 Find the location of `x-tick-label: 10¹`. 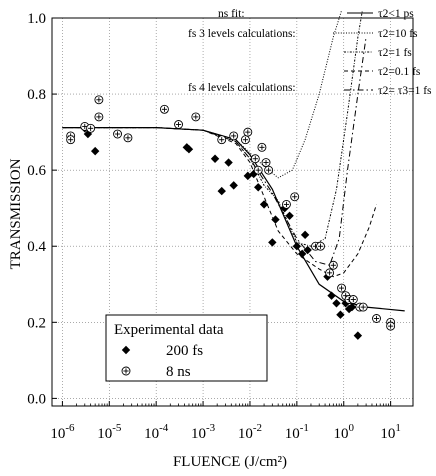

x-tick-label: 10¹ is located at coordinates (390, 432).